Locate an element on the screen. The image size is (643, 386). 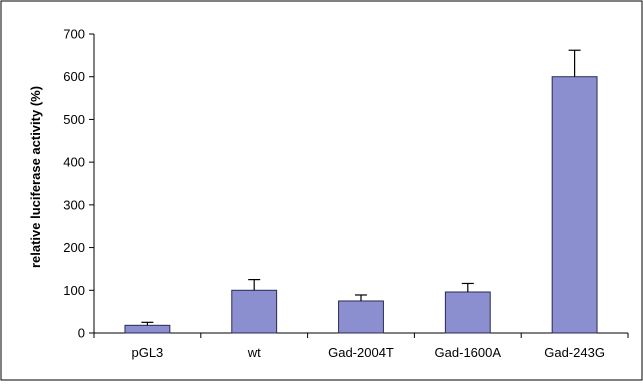
y-tick-label: 400 is located at coordinates (74, 162).